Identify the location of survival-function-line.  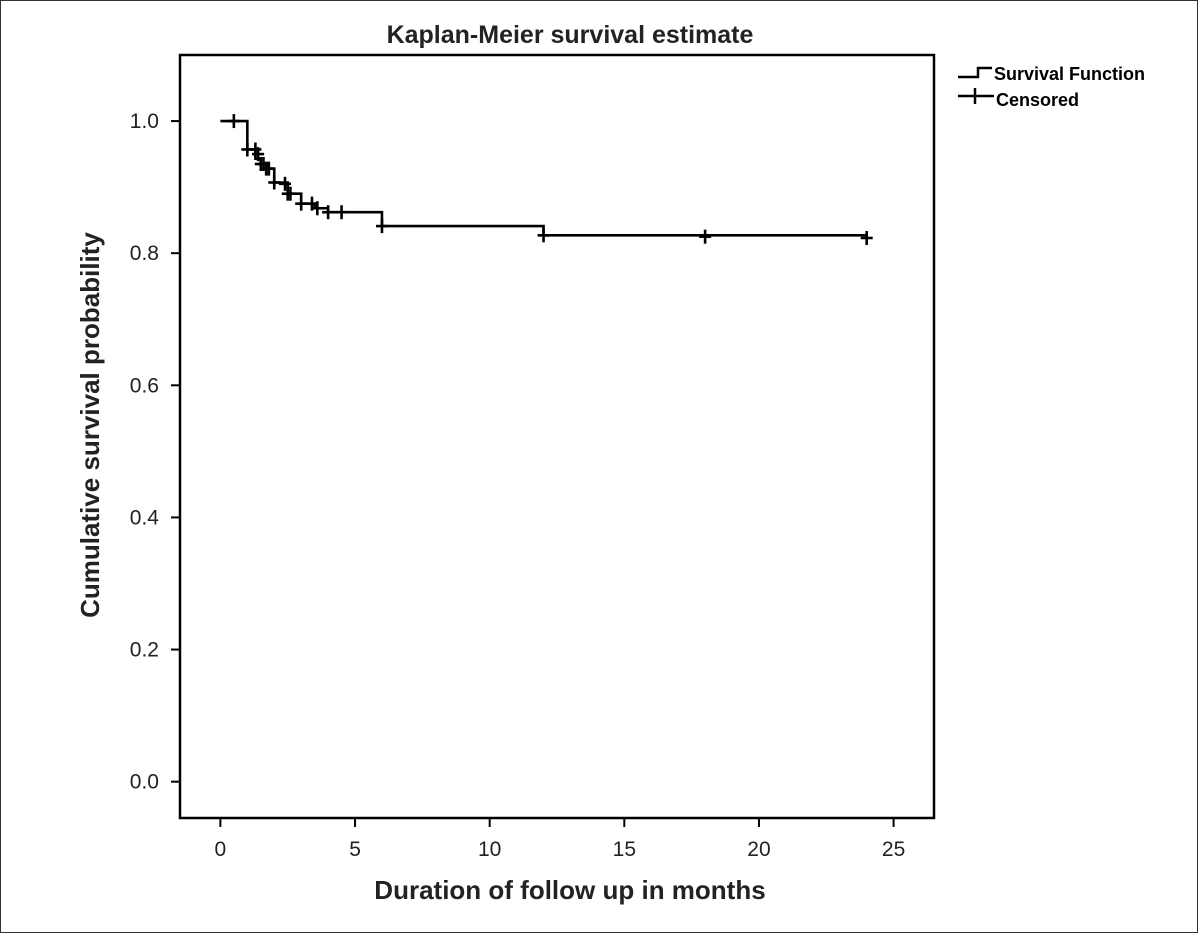
(544, 178).